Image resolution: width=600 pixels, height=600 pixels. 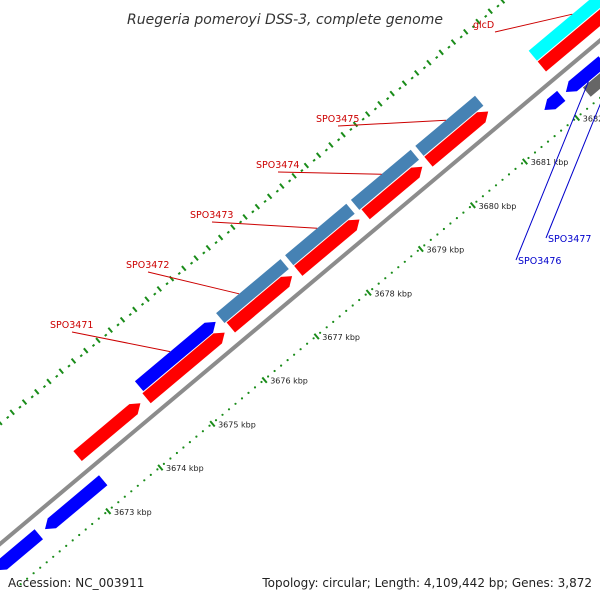 I want to click on other-gene-box, so click(x=591, y=76).